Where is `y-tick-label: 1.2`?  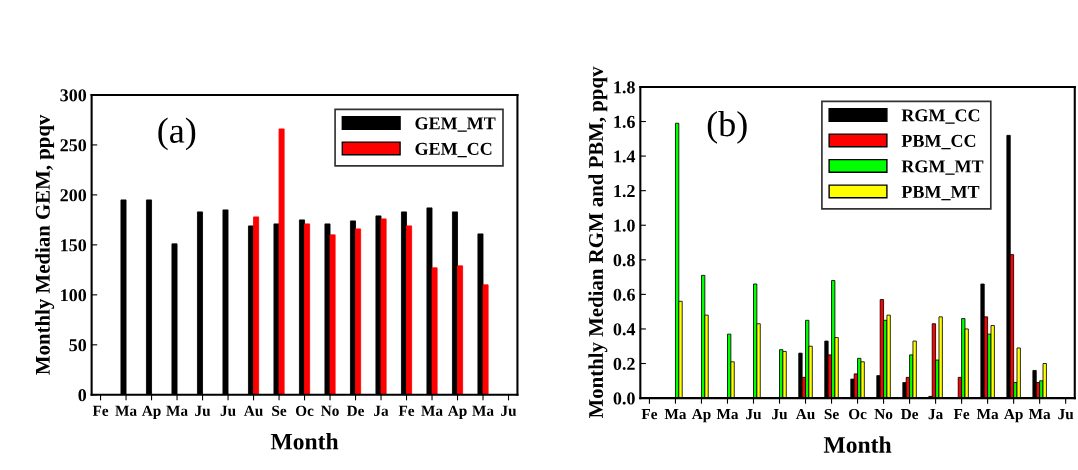
y-tick-label: 1.2 is located at coordinates (624, 191).